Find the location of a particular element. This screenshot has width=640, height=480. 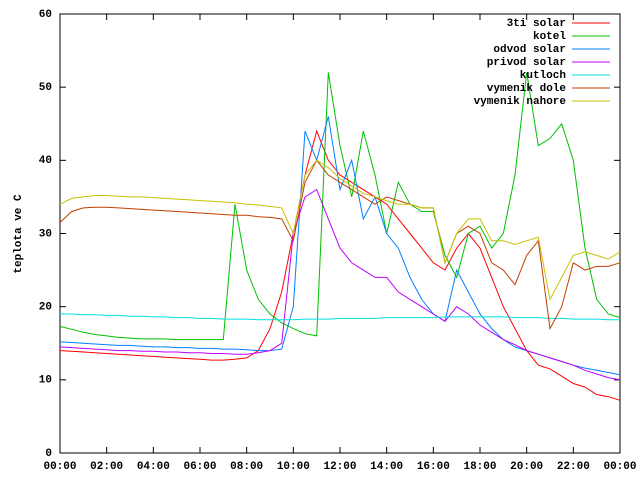

legend-label: kutloch is located at coordinates (543, 76).